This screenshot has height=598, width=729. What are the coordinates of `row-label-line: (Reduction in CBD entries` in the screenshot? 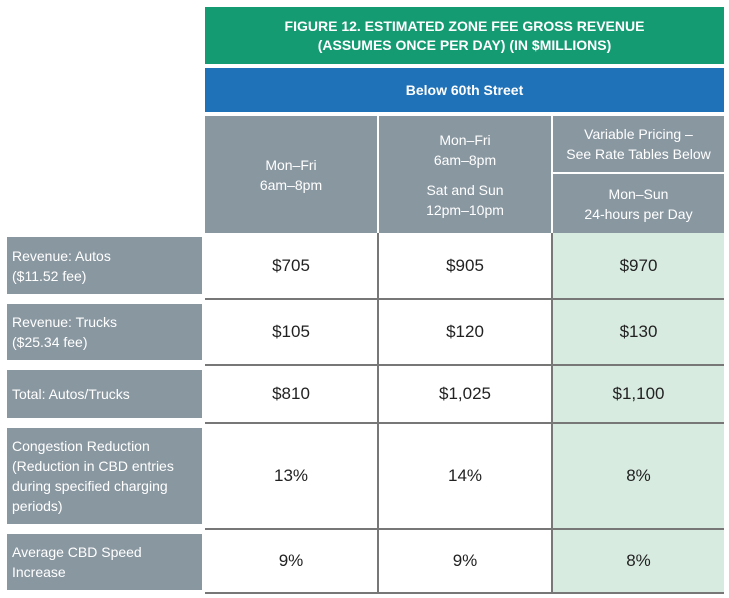 It's located at (93, 466).